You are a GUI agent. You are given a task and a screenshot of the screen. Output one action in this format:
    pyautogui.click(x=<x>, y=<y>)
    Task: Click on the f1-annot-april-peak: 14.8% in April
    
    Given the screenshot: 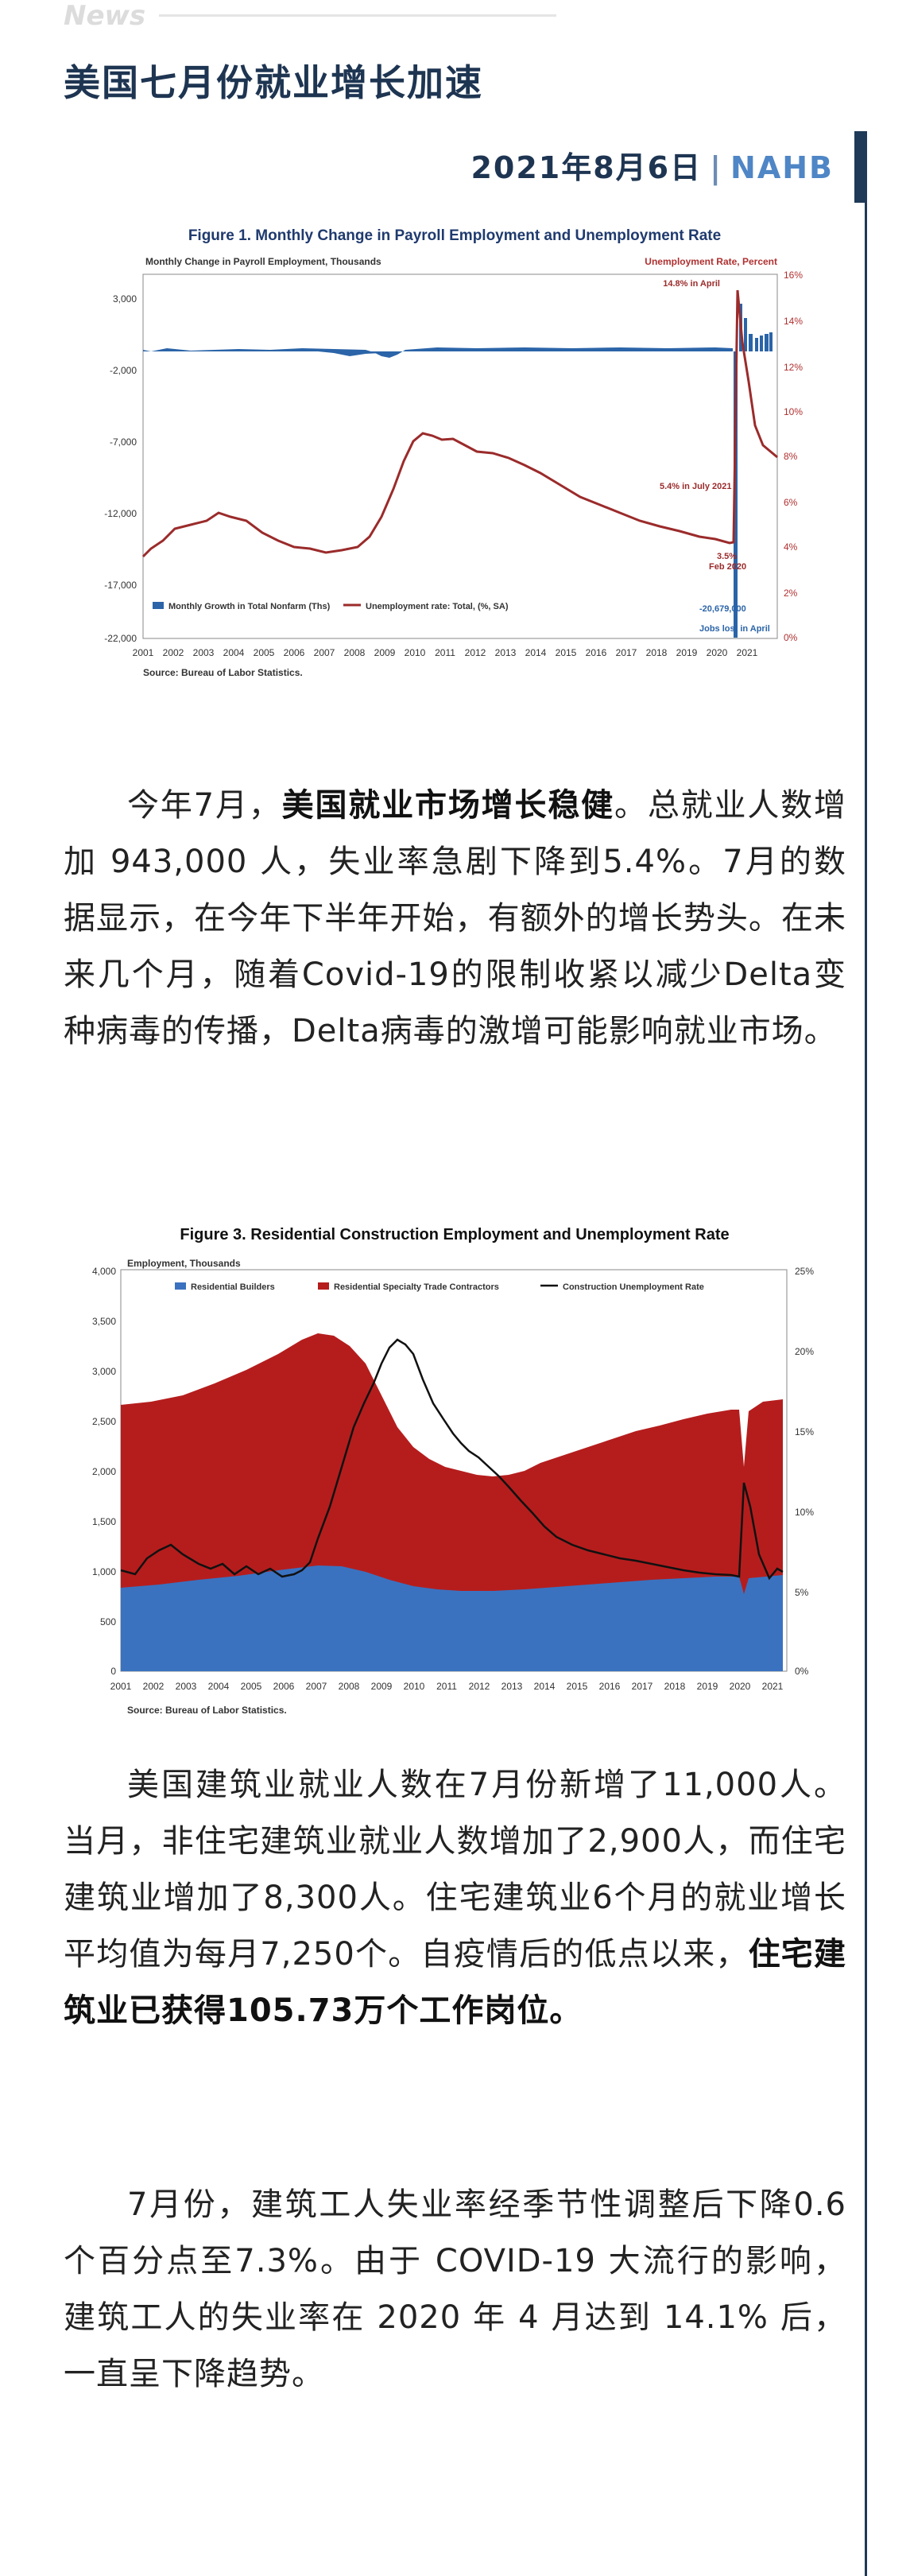 What is the action you would take?
    pyautogui.click(x=691, y=284)
    